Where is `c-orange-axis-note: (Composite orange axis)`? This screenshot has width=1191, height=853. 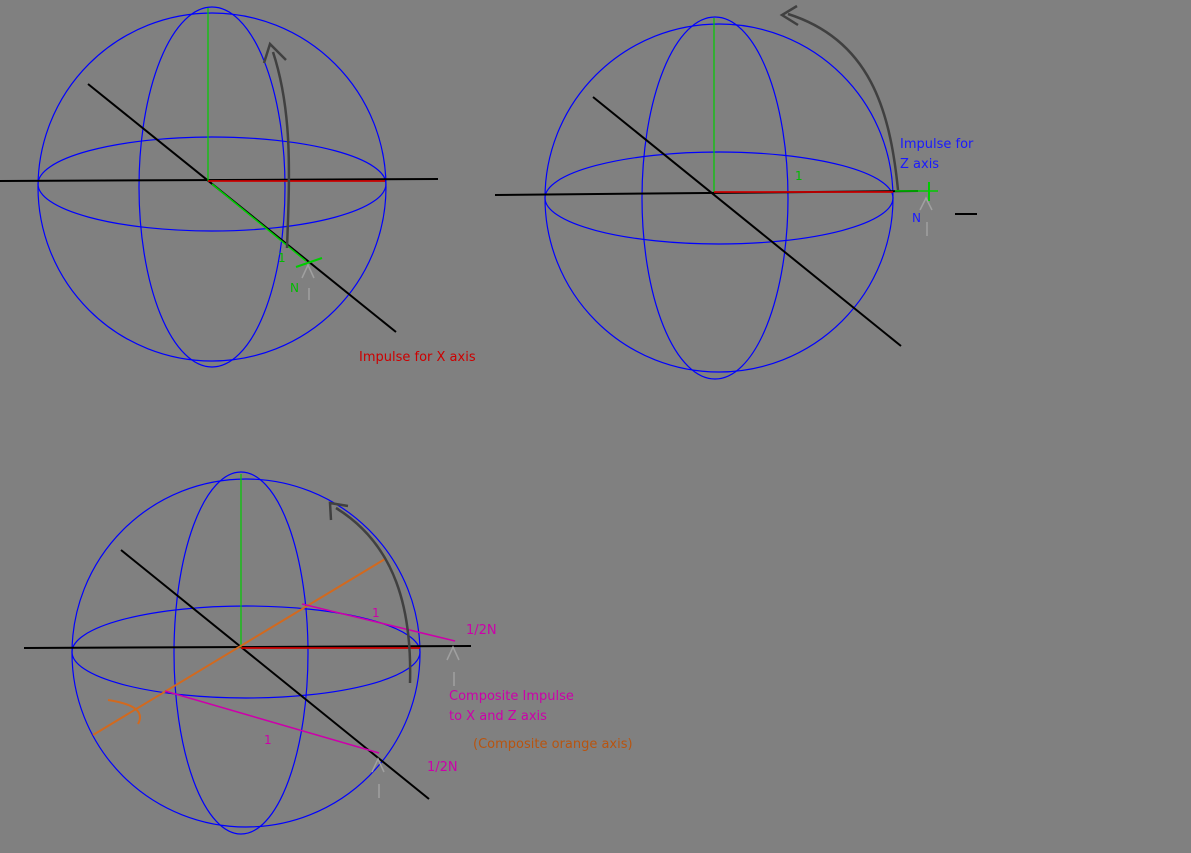
c-orange-axis-note: (Composite orange axis) is located at coordinates (553, 744).